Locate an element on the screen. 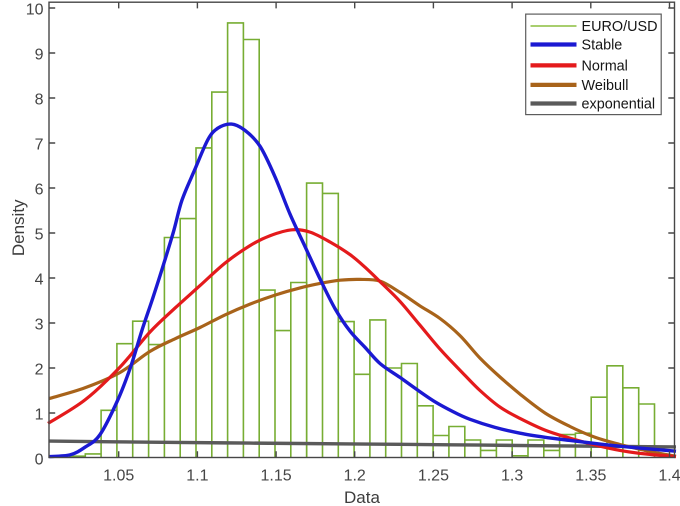 This screenshot has height=506, width=680. svg-text: 1.2 is located at coordinates (355, 476).